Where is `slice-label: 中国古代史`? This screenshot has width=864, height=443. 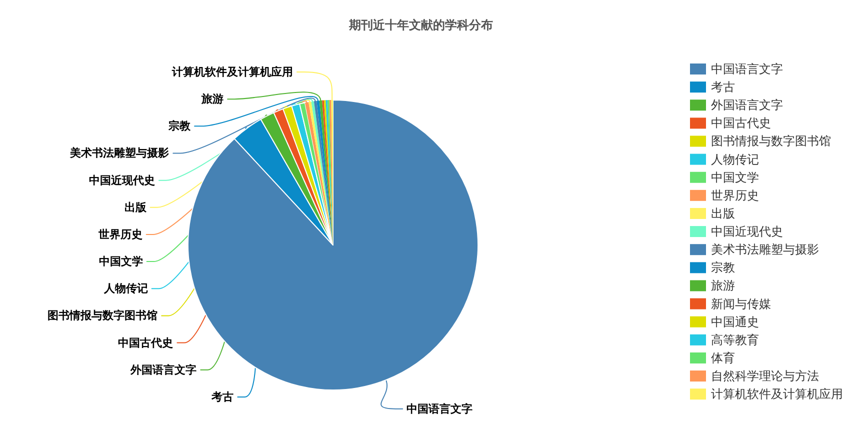
slice-label: 中国古代史 is located at coordinates (146, 343).